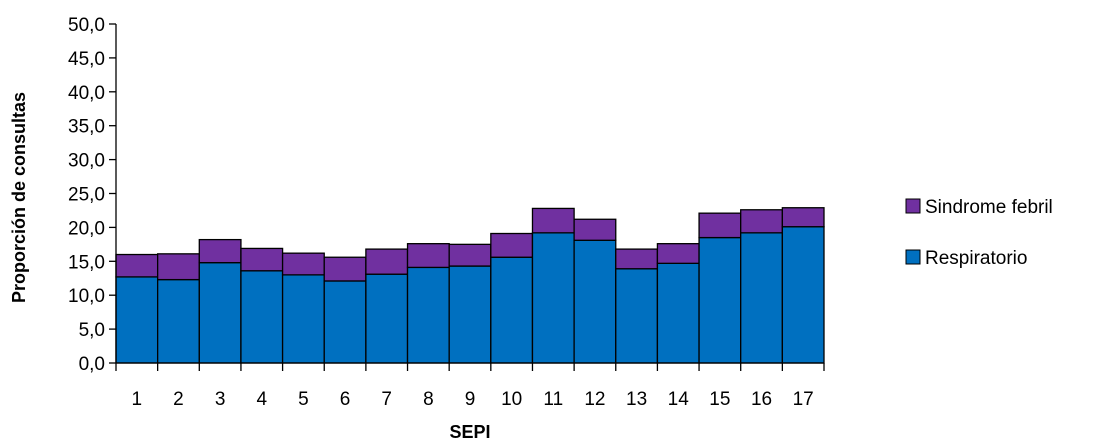 The height and width of the screenshot is (446, 1096). What do you see at coordinates (303, 399) in the screenshot?
I see `x-tick-label: 5` at bounding box center [303, 399].